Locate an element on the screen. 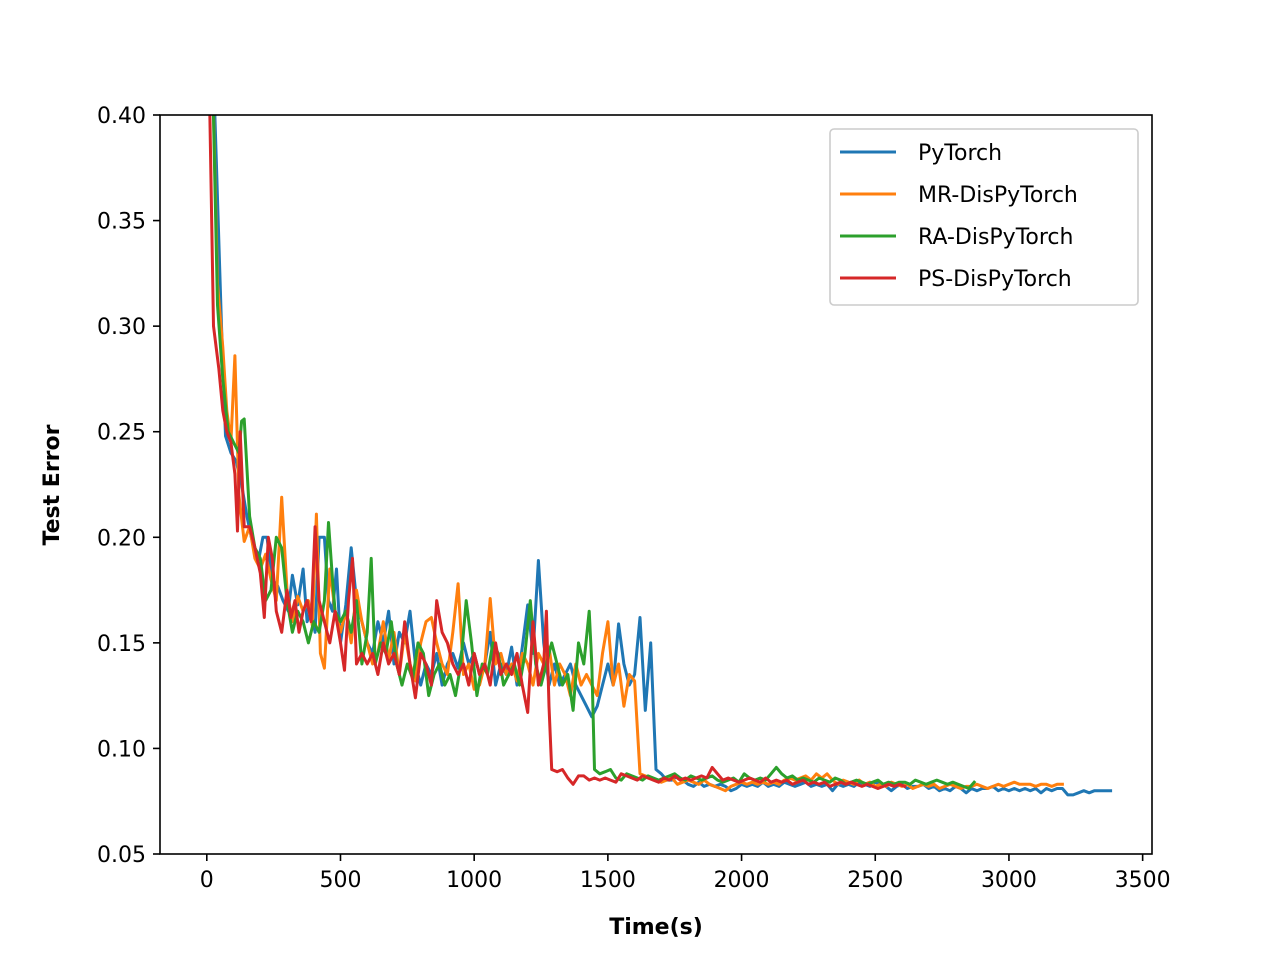 The width and height of the screenshot is (1280, 960). legend-label-ra-dispytorch: RA-DisPyTorch is located at coordinates (995, 237).